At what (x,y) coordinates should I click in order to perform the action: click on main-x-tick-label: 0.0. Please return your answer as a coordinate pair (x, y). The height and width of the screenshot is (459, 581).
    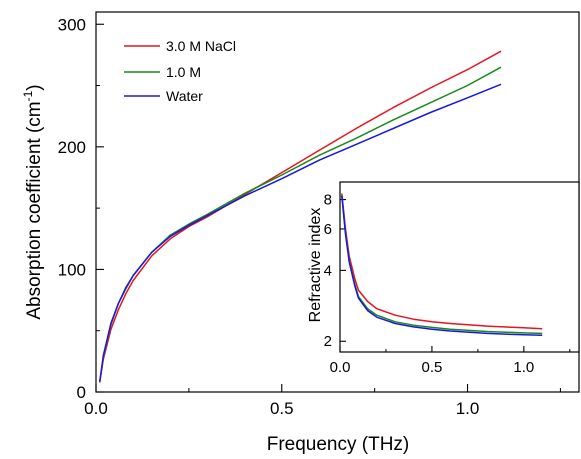
    Looking at the image, I should click on (96, 408).